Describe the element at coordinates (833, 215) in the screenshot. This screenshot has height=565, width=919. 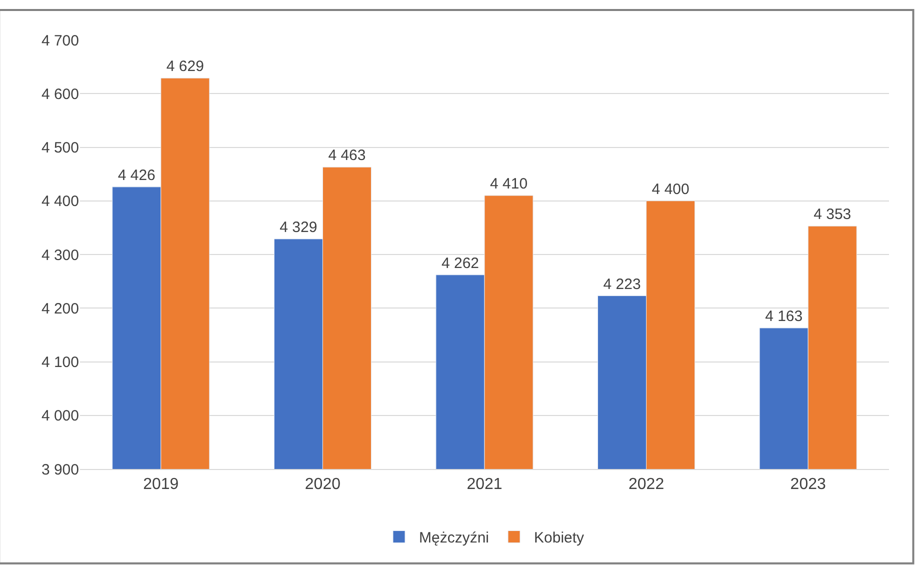
I see `data-label: 4 353` at that location.